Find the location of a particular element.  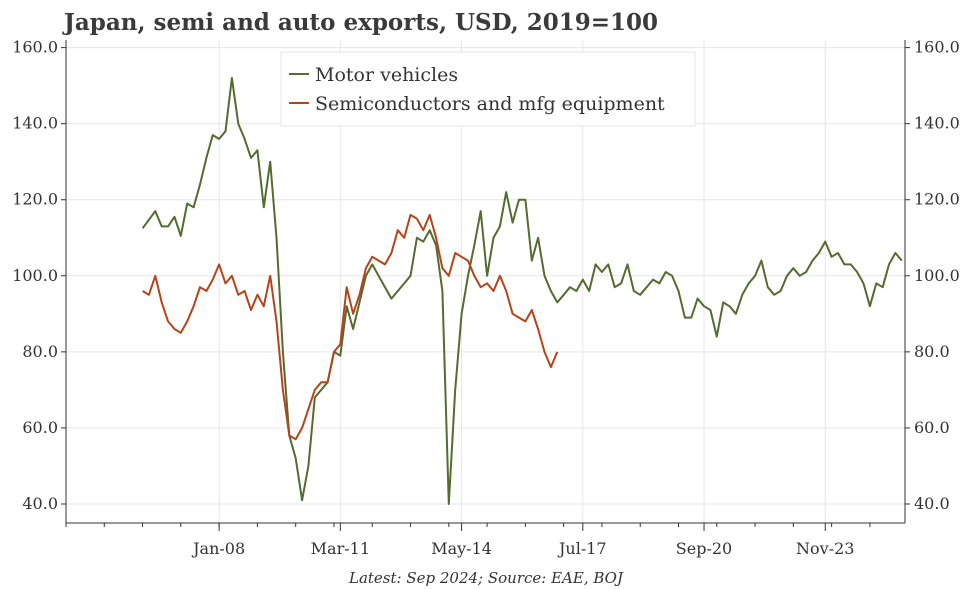

y-ticks-right: 40.0 60.0 80.0 100.0 120.0 140.0 160.0 is located at coordinates (932, 275).